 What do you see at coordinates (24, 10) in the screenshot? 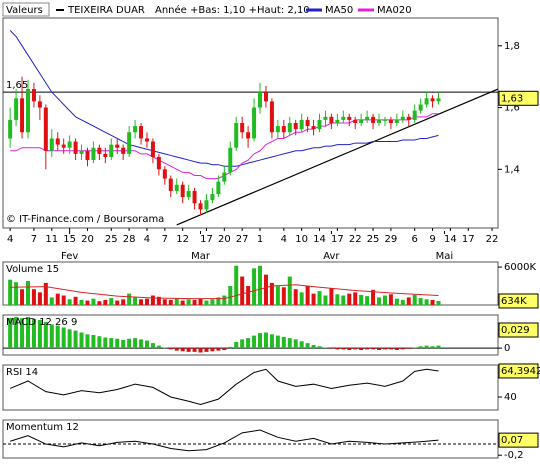
I see `panel-label: Valeurs` at bounding box center [24, 10].